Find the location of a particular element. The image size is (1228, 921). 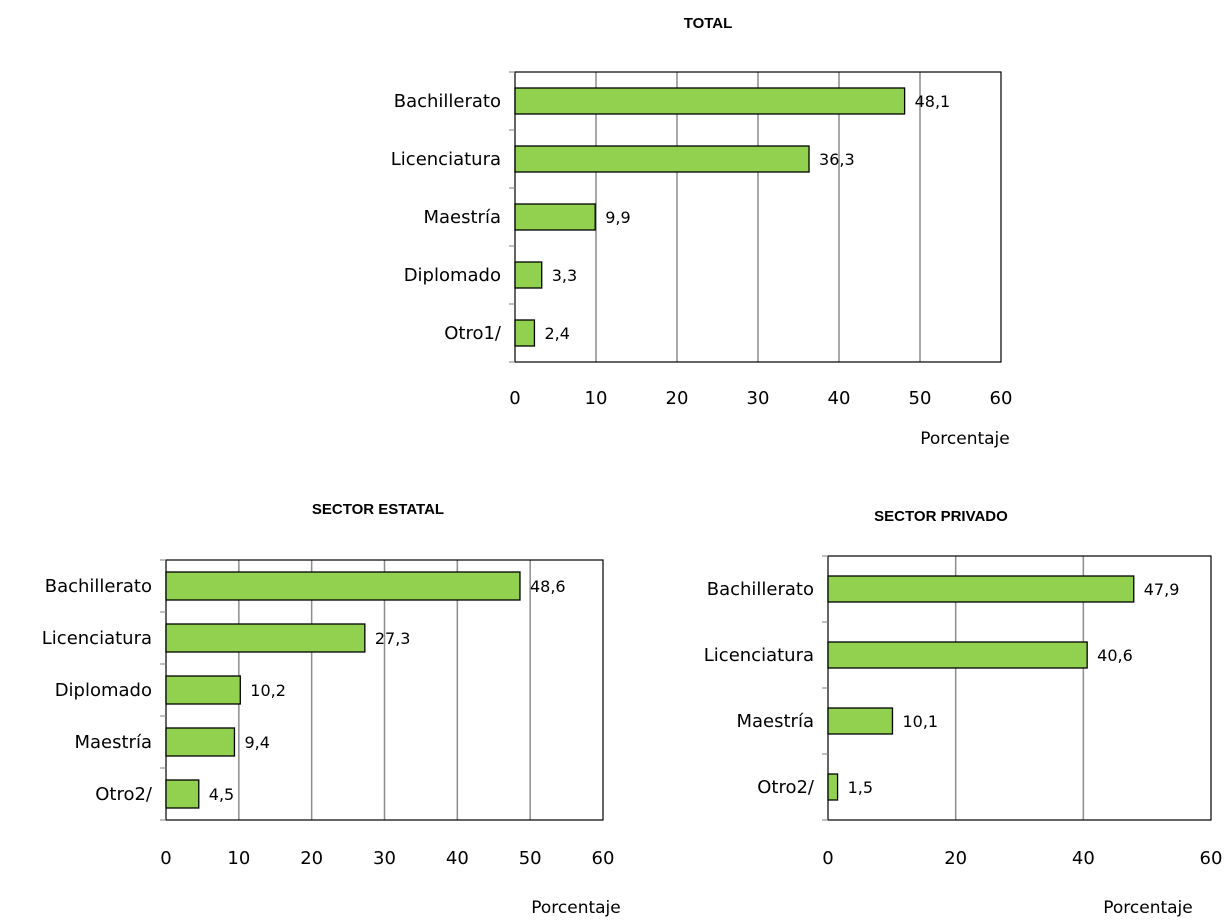

data-label: 1,5 is located at coordinates (860, 787).